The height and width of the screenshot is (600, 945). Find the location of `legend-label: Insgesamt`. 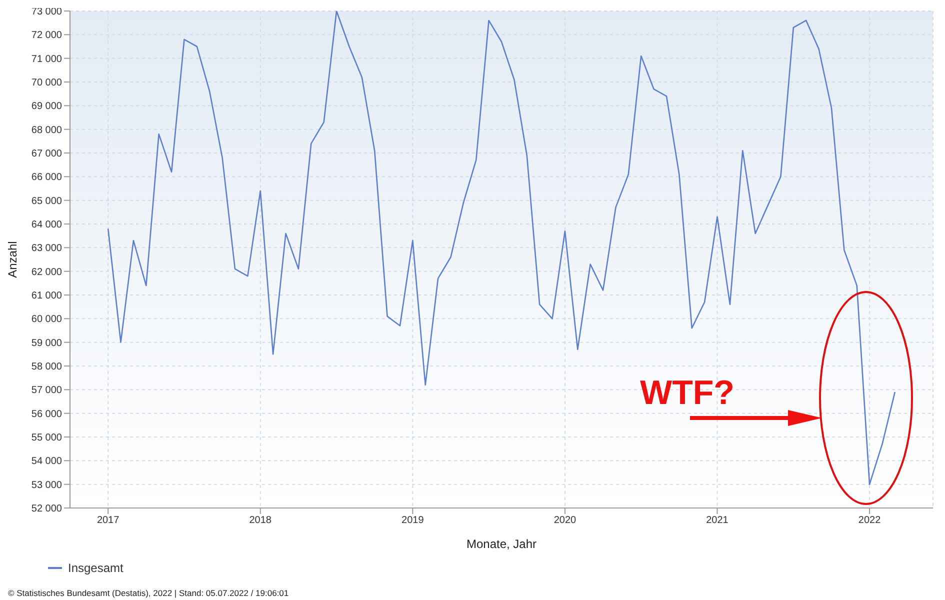

legend-label: Insgesamt is located at coordinates (96, 568).